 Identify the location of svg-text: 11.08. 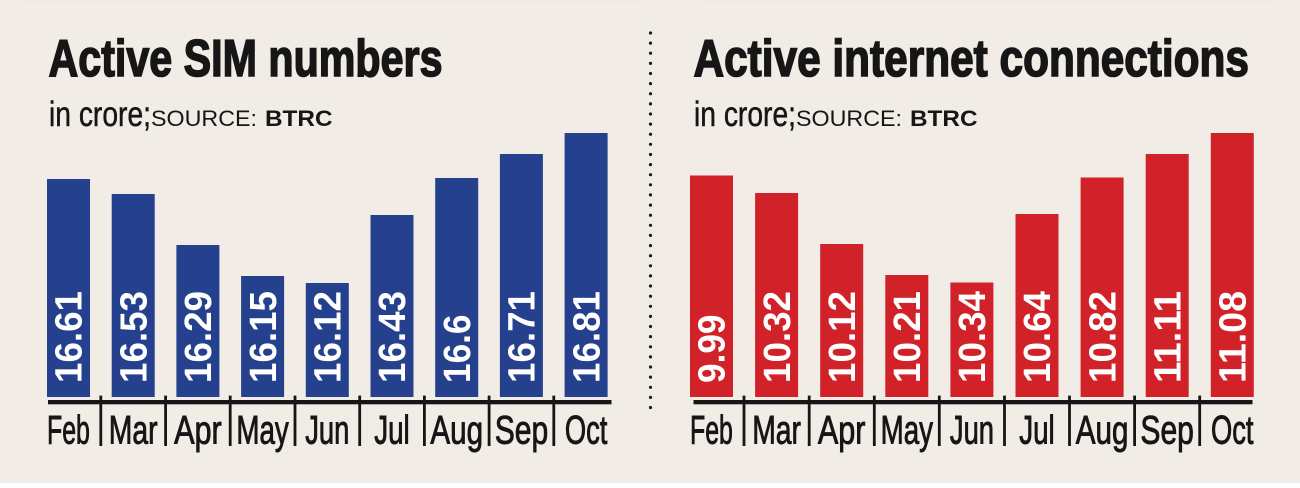
(1234, 337).